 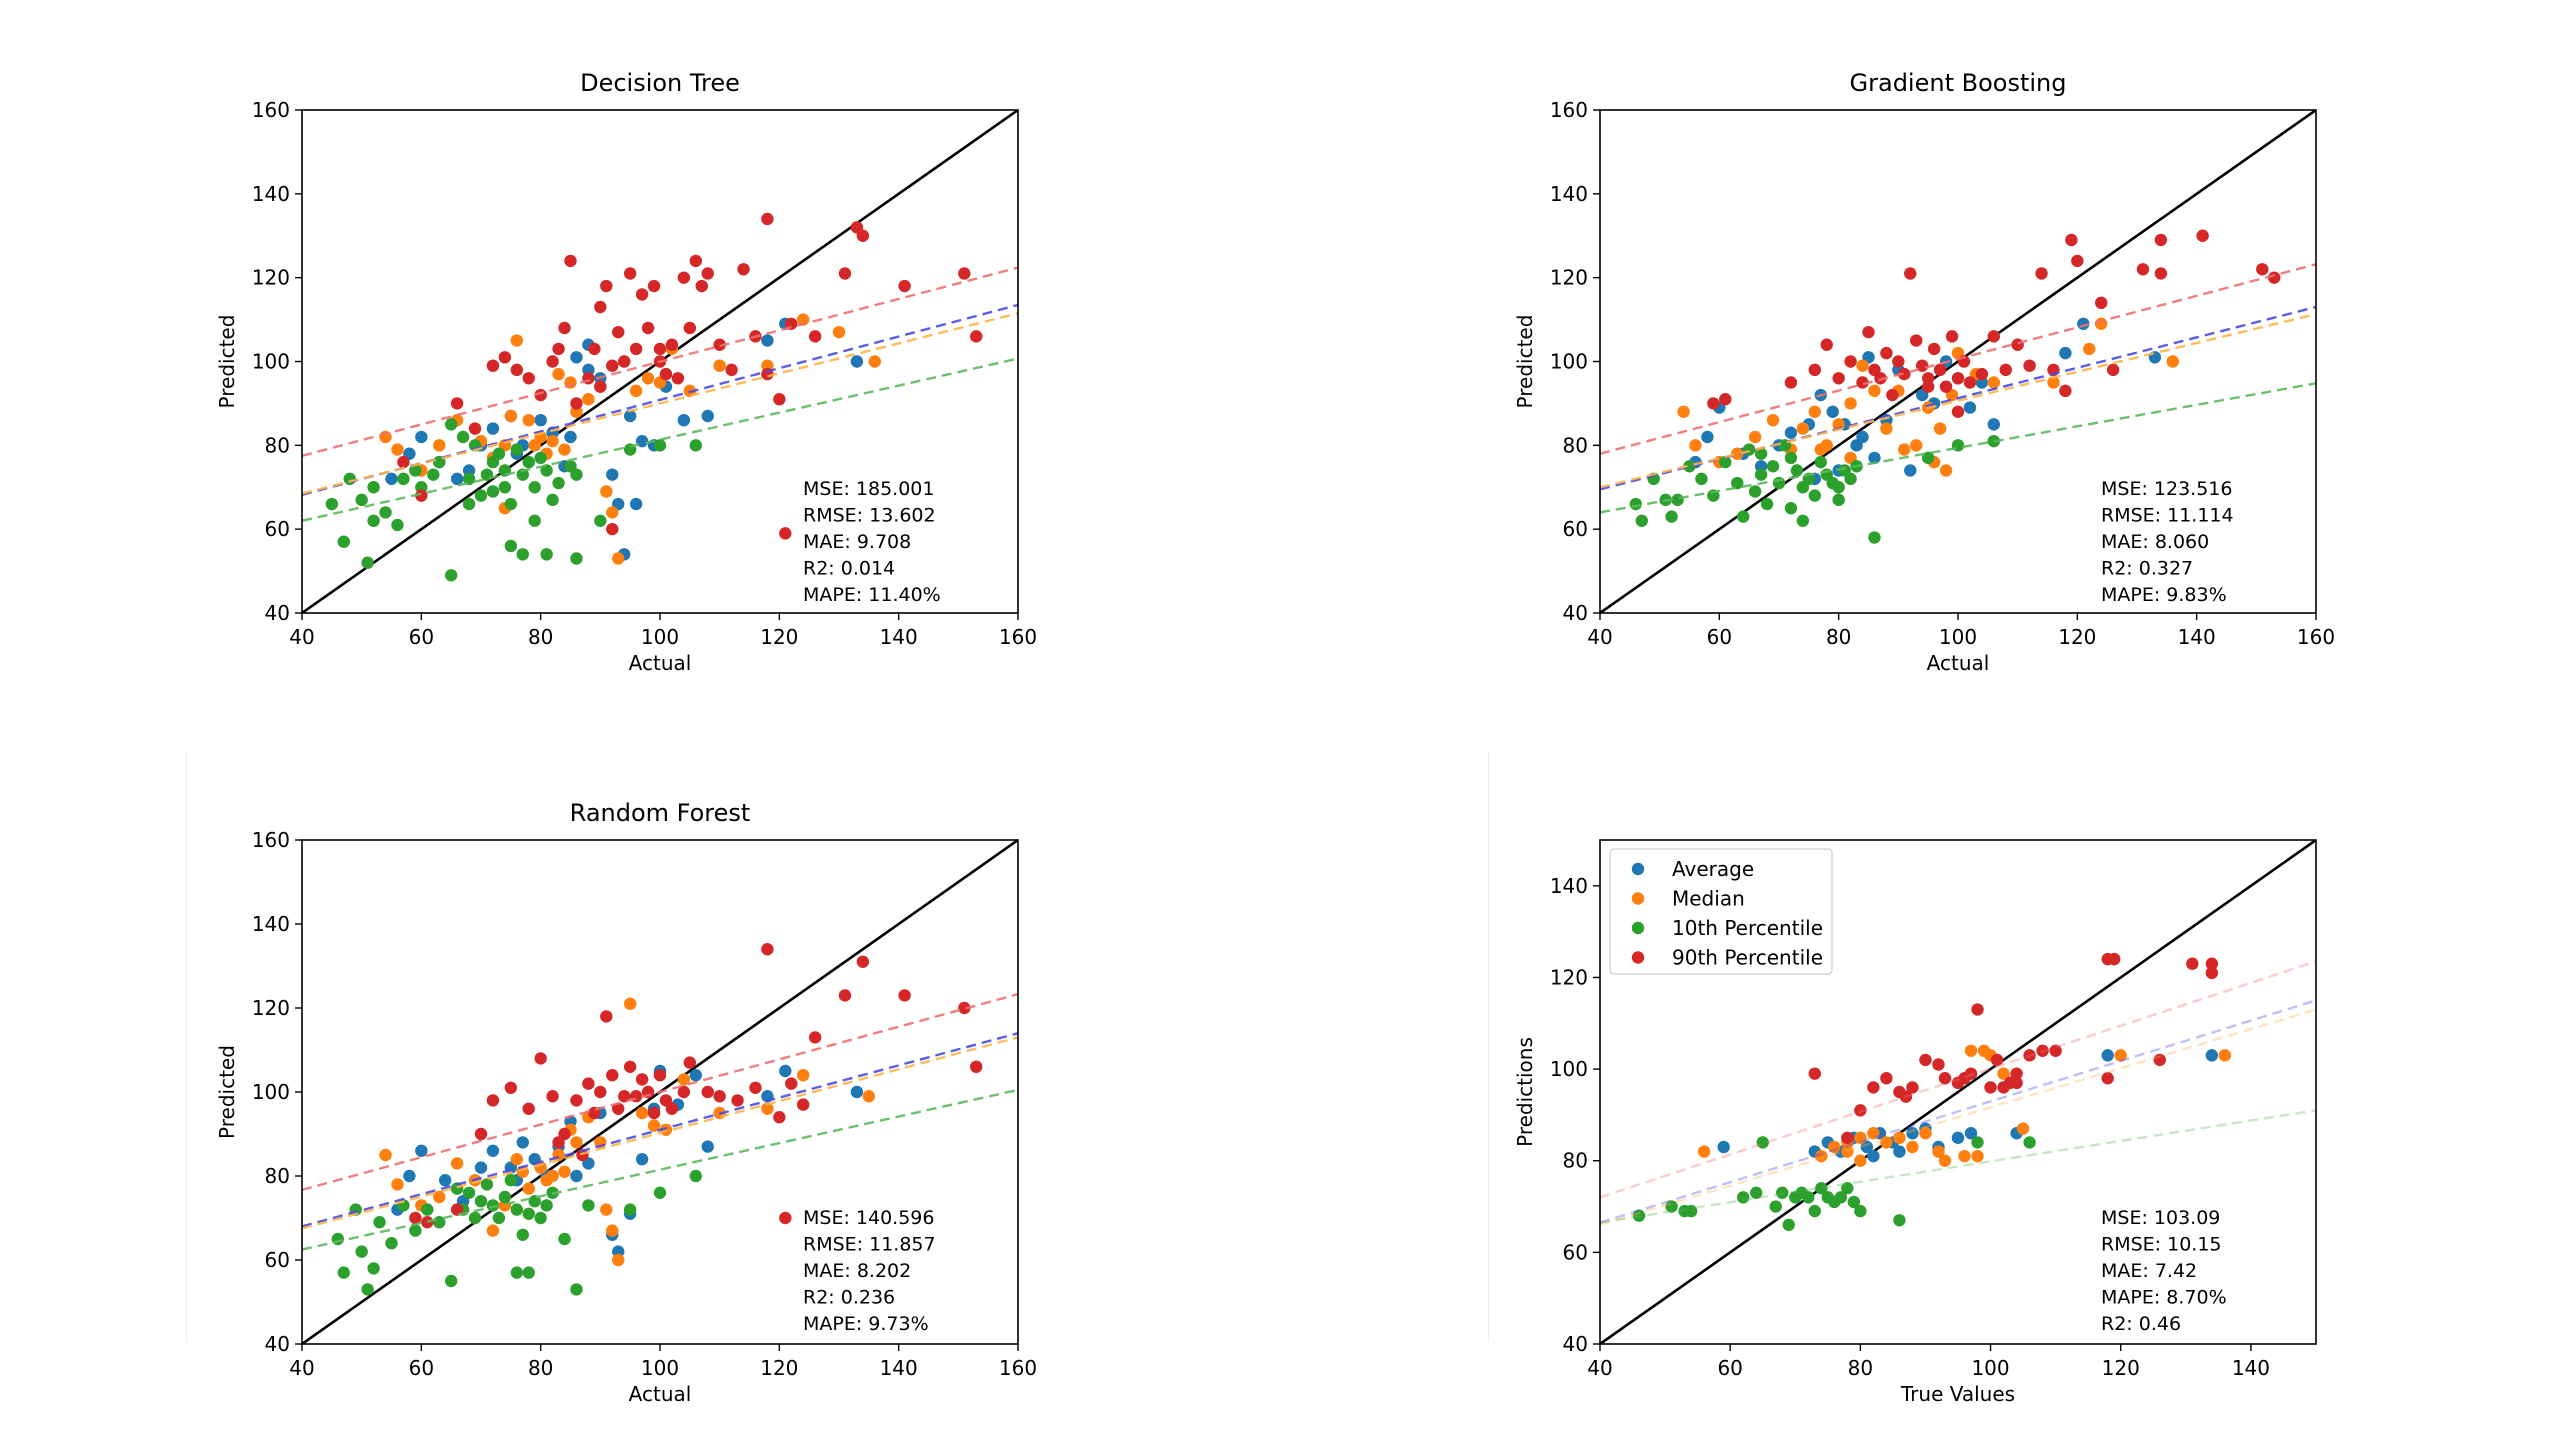 What do you see at coordinates (1569, 110) in the screenshot?
I see `y-tick-label: 160` at bounding box center [1569, 110].